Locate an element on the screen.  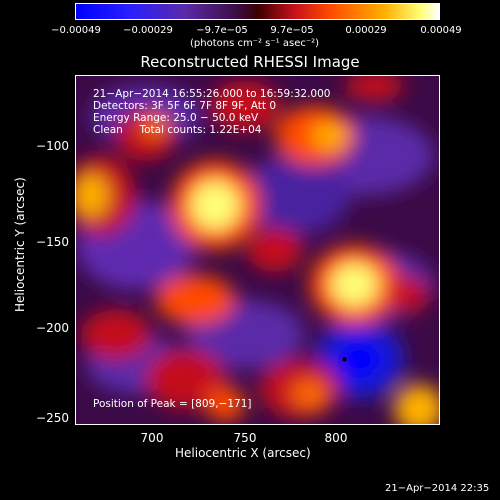
image-title: Reconstructed RHESSI Image is located at coordinates (250, 62).